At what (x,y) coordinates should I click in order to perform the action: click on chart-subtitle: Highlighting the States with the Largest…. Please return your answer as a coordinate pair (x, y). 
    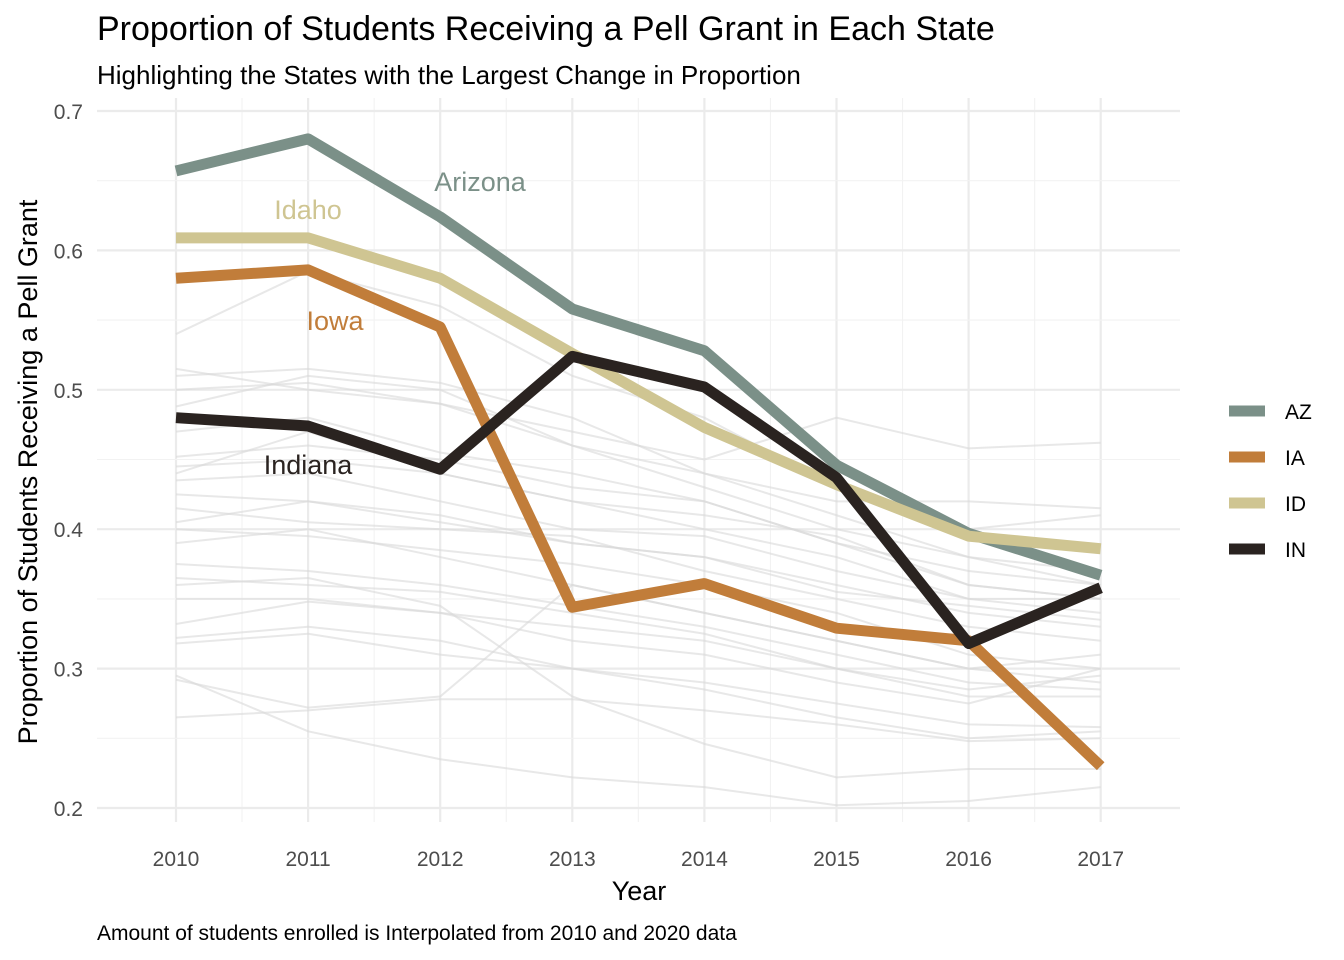
    Looking at the image, I should click on (449, 75).